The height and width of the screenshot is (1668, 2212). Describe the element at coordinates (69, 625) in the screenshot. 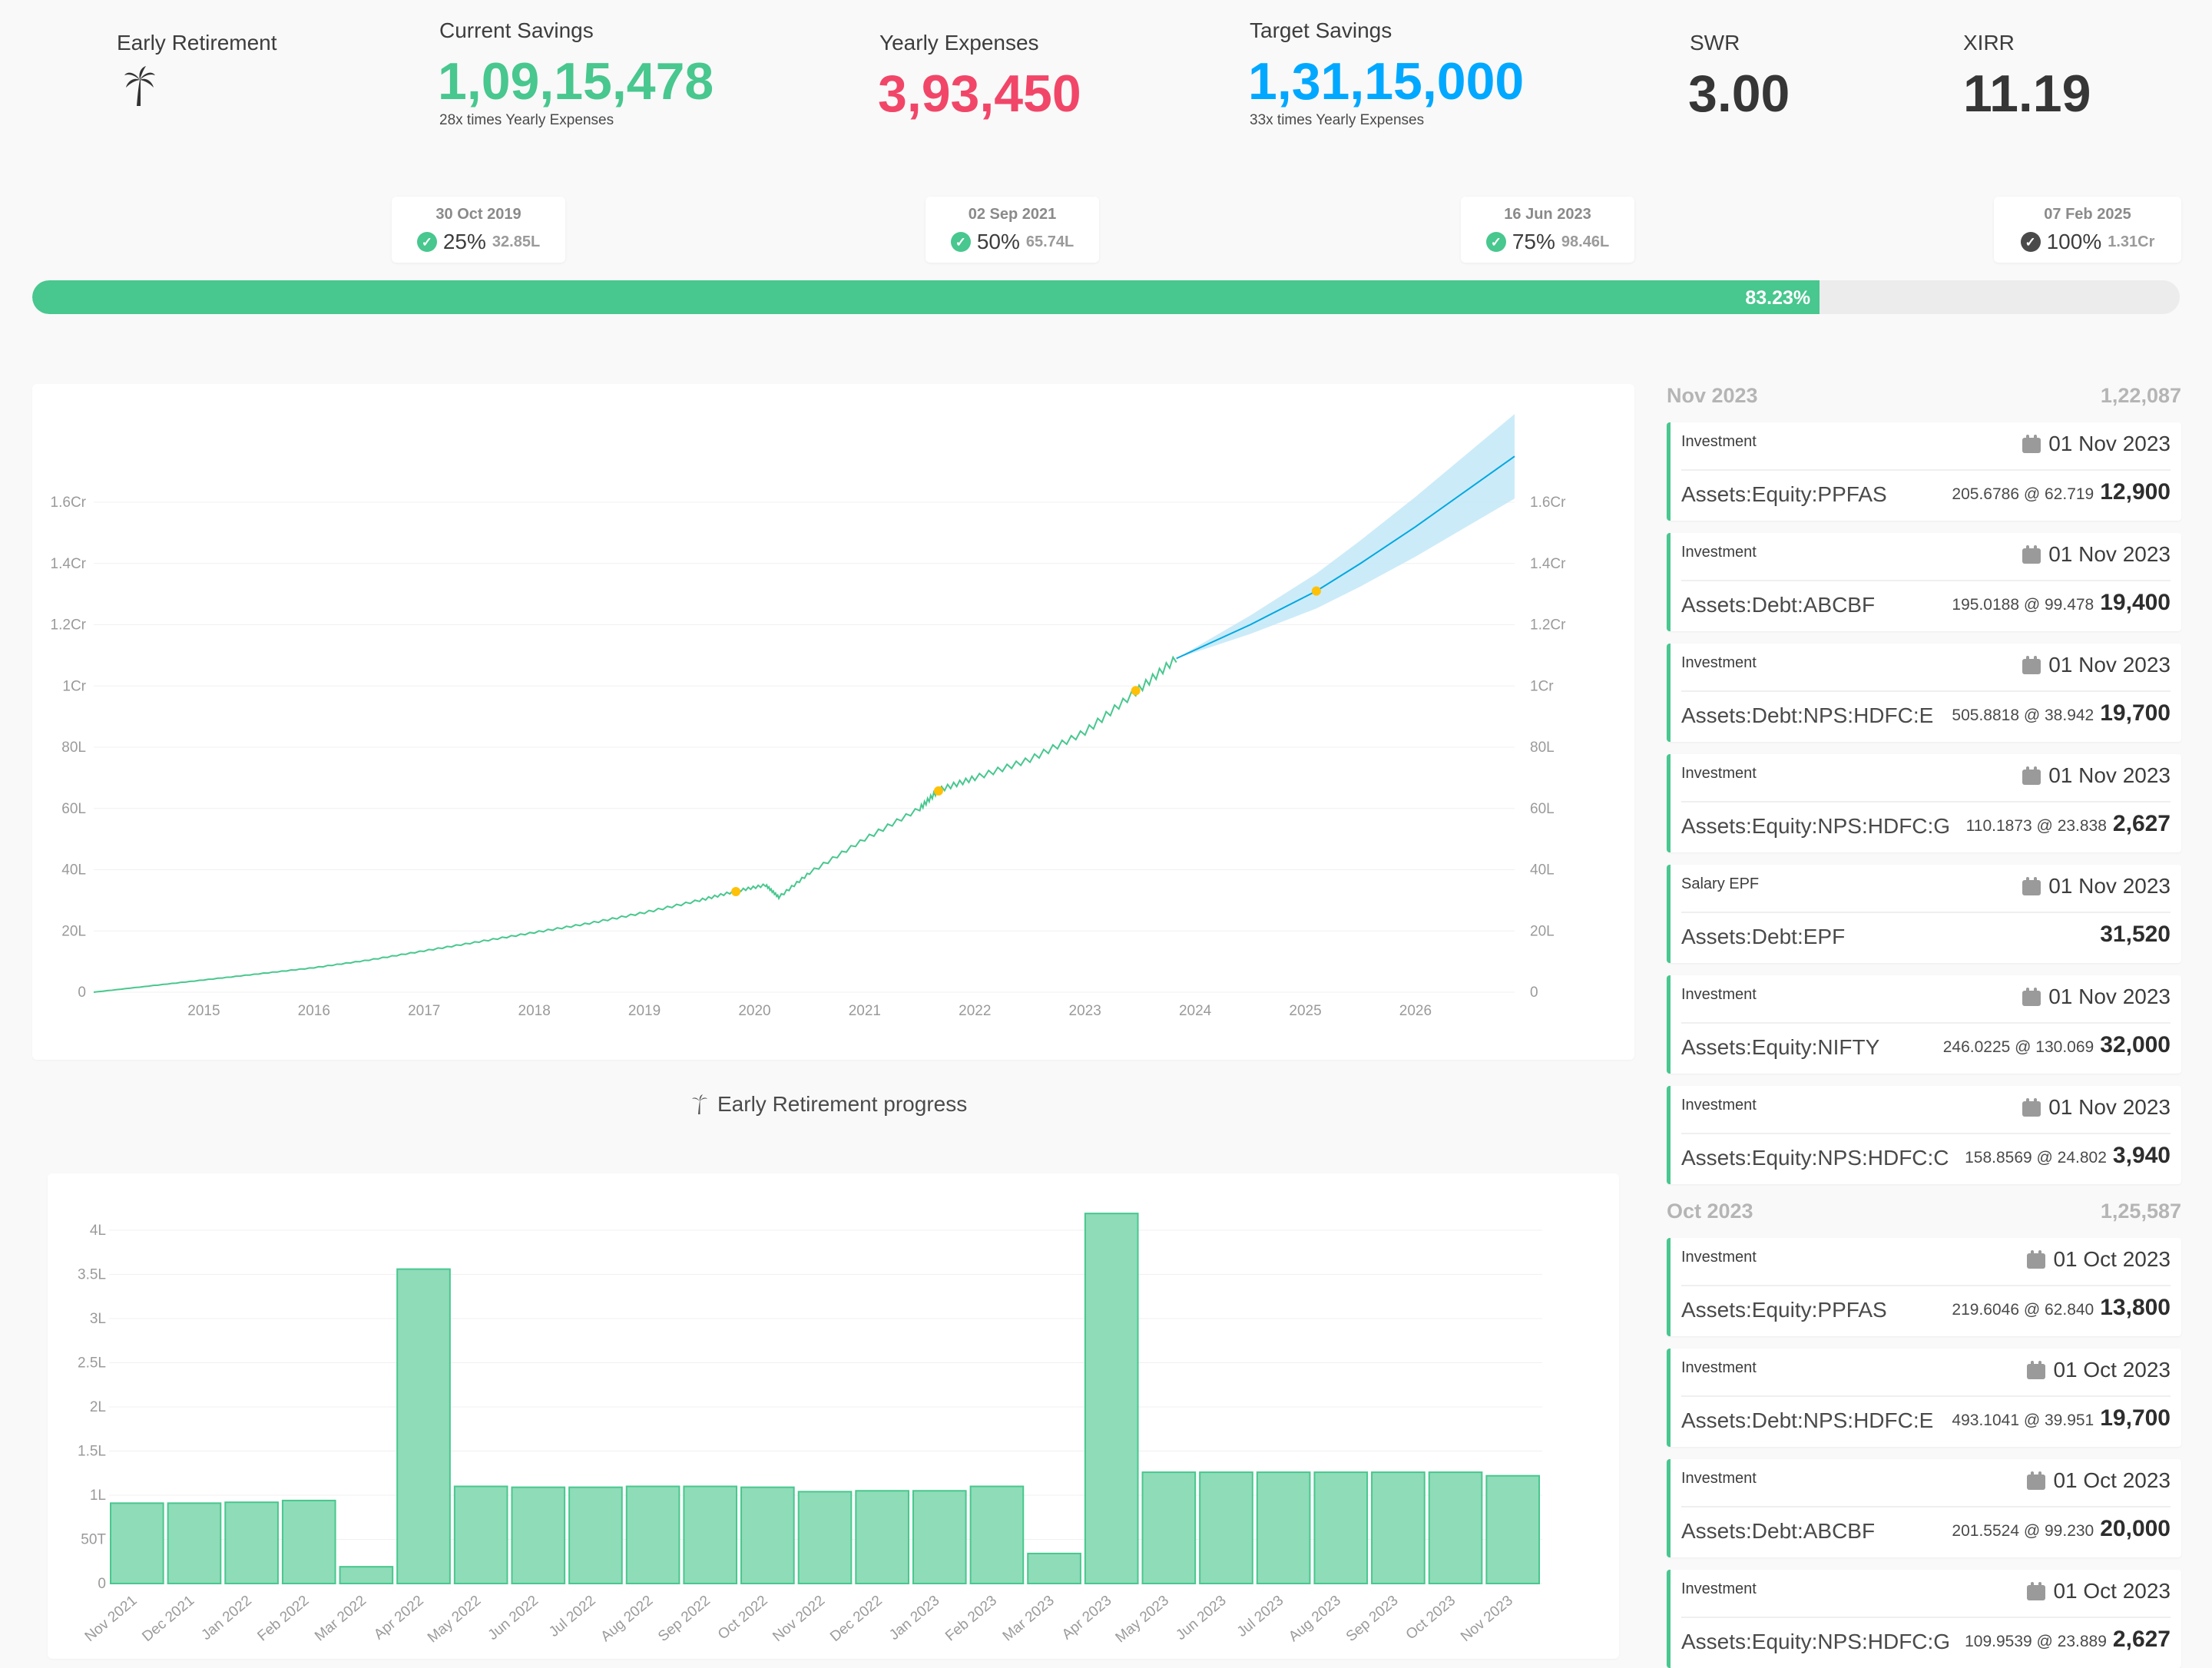

I see `y-tick-label: 1.2Cr` at that location.